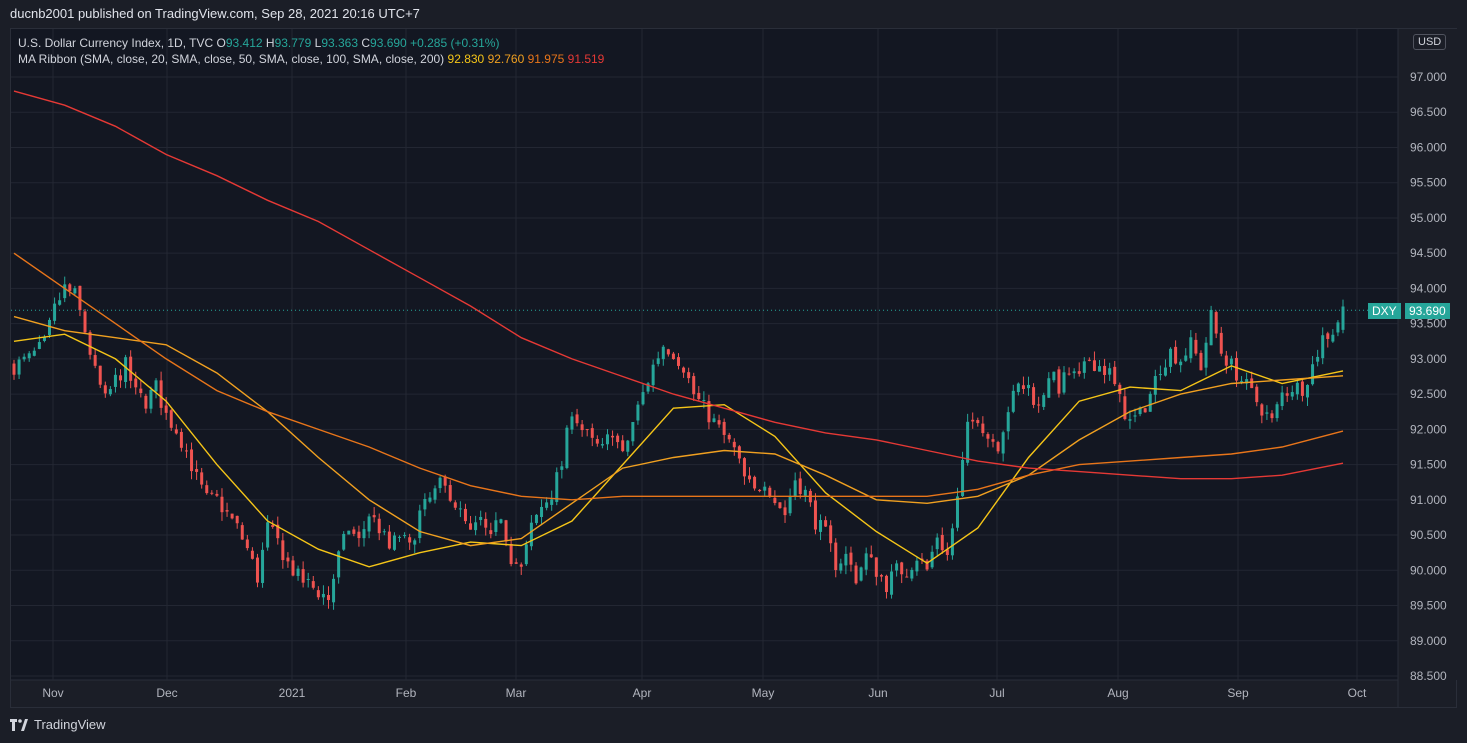 This screenshot has width=1467, height=743. What do you see at coordinates (733, 725) in the screenshot?
I see `footer: TradingView` at bounding box center [733, 725].